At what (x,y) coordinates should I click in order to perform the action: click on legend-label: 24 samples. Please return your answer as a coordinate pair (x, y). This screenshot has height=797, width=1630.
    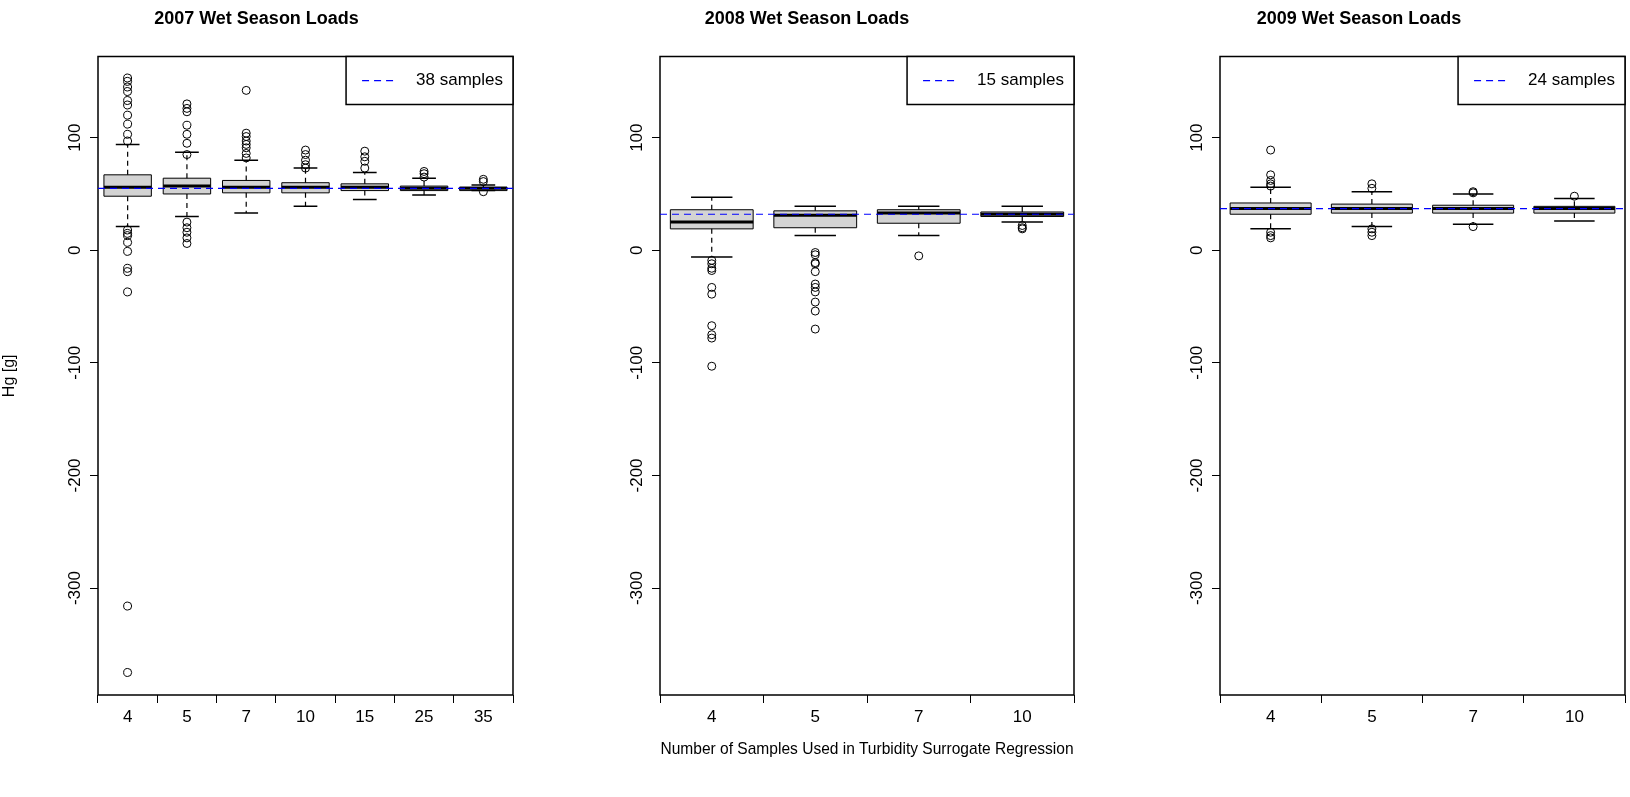
    Looking at the image, I should click on (1571, 80).